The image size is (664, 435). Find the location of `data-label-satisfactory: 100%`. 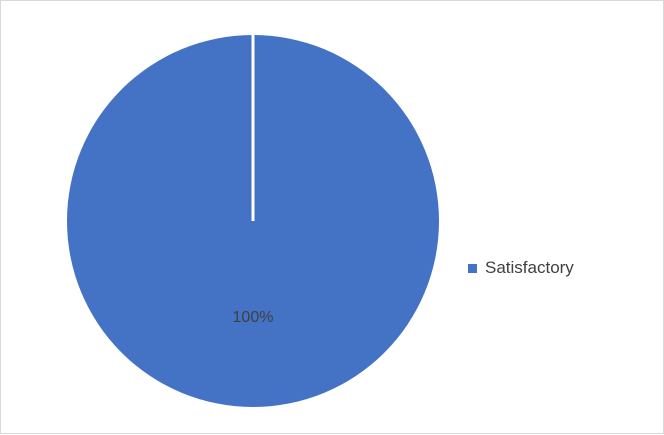

data-label-satisfactory: 100% is located at coordinates (253, 317).